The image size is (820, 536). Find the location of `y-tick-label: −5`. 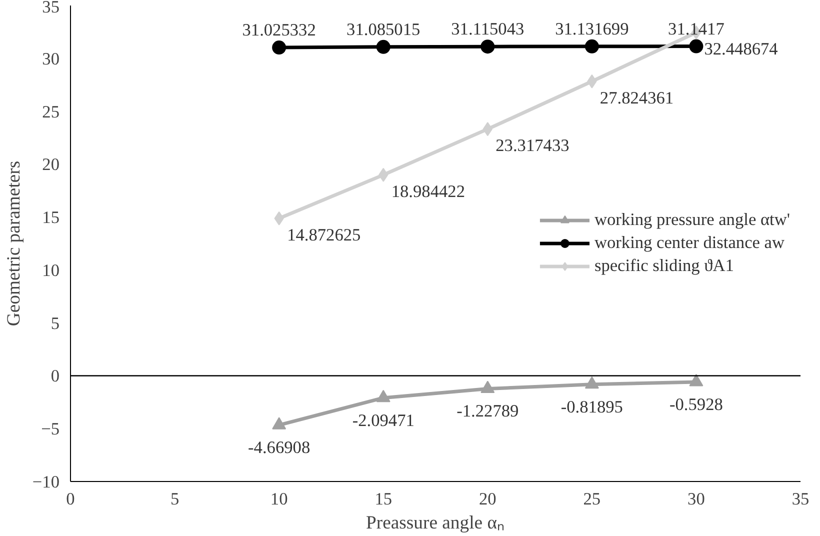

y-tick-label: −5 is located at coordinates (50, 429).